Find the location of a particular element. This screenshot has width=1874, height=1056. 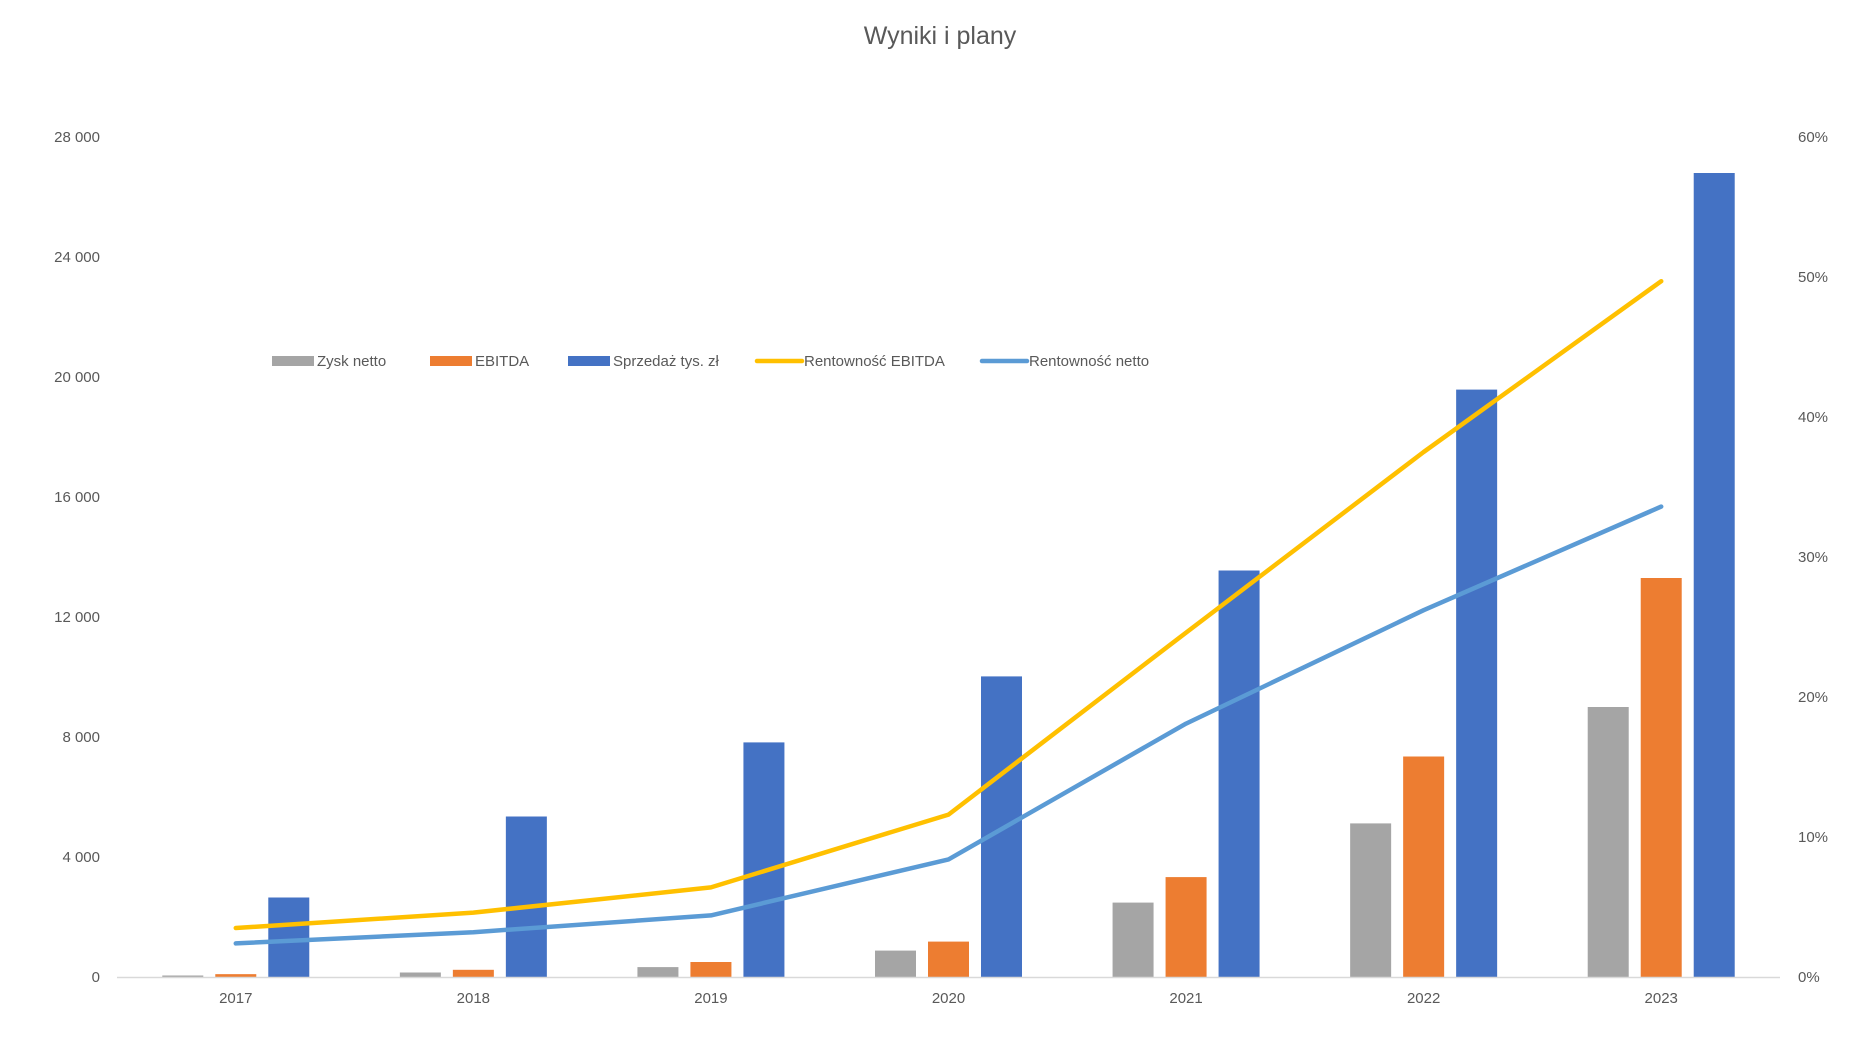

y-left-tick-label: 28 000 is located at coordinates (77, 137).